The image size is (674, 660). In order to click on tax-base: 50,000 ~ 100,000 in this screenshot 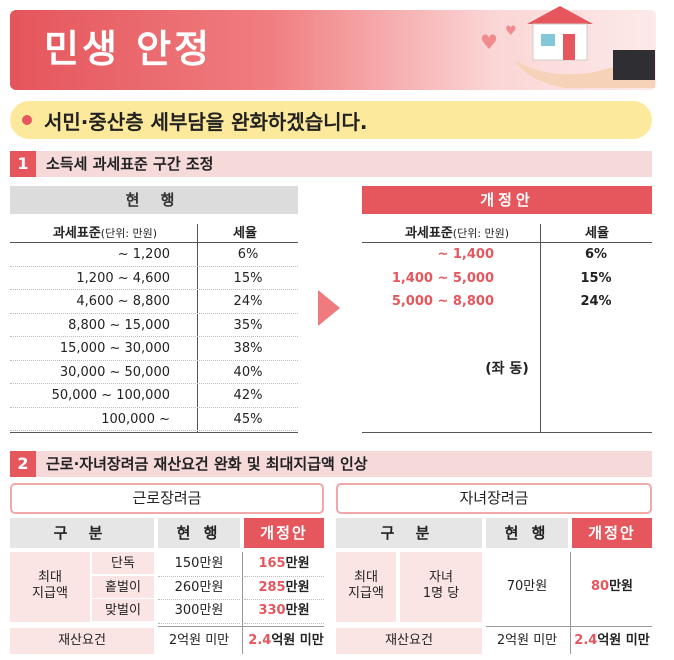, I will do `click(110, 395)`.